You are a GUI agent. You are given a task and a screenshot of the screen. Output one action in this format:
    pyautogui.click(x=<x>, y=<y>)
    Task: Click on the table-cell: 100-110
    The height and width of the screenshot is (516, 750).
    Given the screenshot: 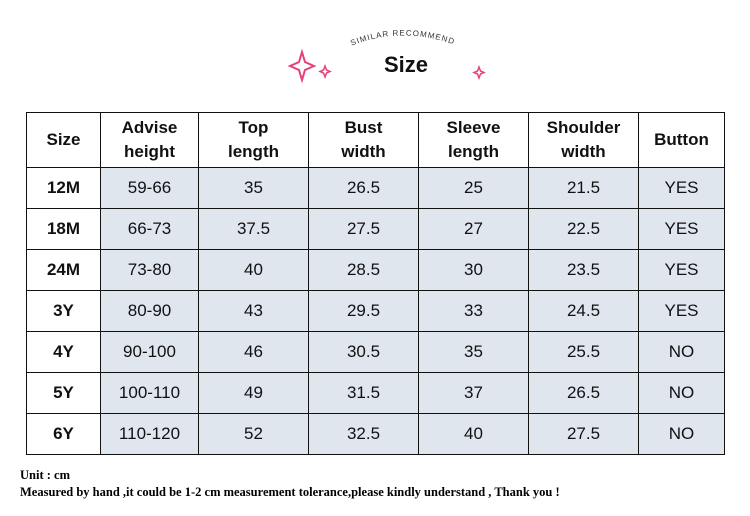 What is the action you would take?
    pyautogui.click(x=149, y=393)
    